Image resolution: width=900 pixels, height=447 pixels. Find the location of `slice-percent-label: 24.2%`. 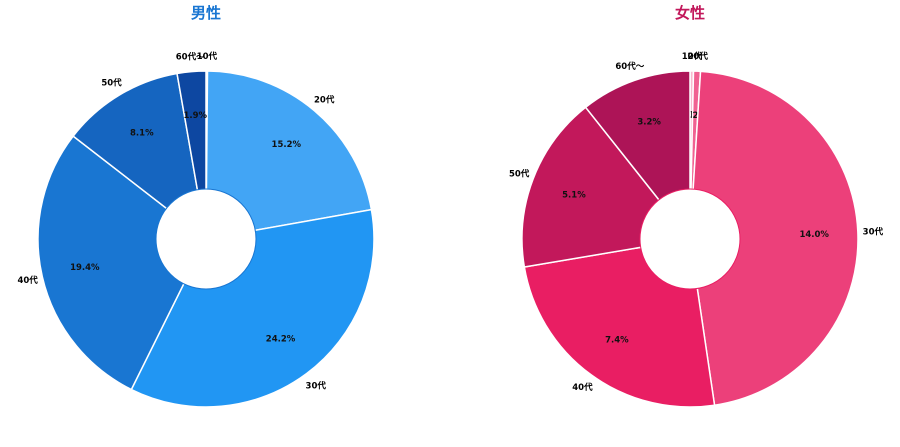

slice-percent-label: 24.2% is located at coordinates (281, 340).